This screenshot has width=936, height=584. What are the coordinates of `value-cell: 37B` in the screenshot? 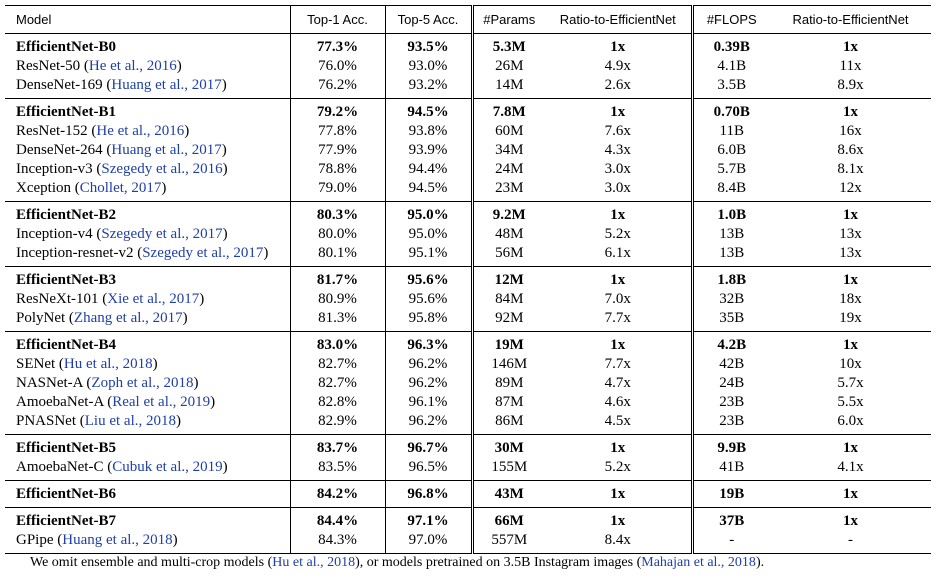 It's located at (730, 519).